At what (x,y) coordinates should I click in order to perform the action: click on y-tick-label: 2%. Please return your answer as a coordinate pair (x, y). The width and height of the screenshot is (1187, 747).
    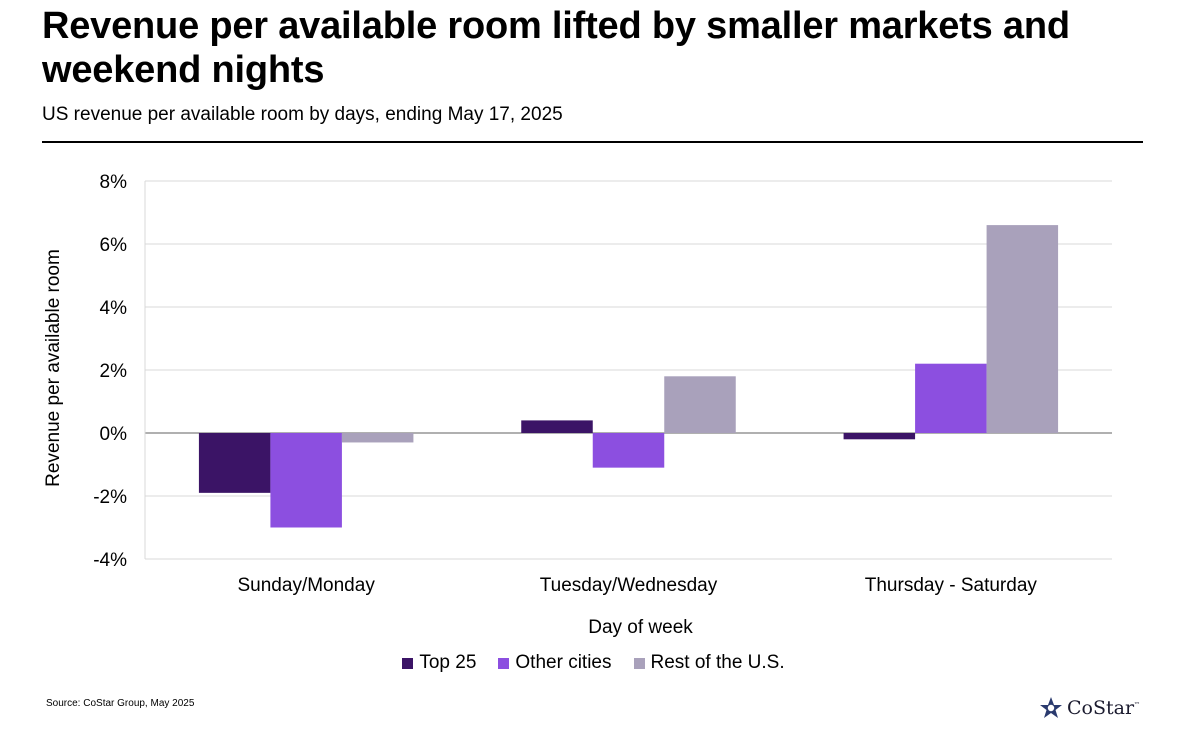
    Looking at the image, I should click on (114, 371).